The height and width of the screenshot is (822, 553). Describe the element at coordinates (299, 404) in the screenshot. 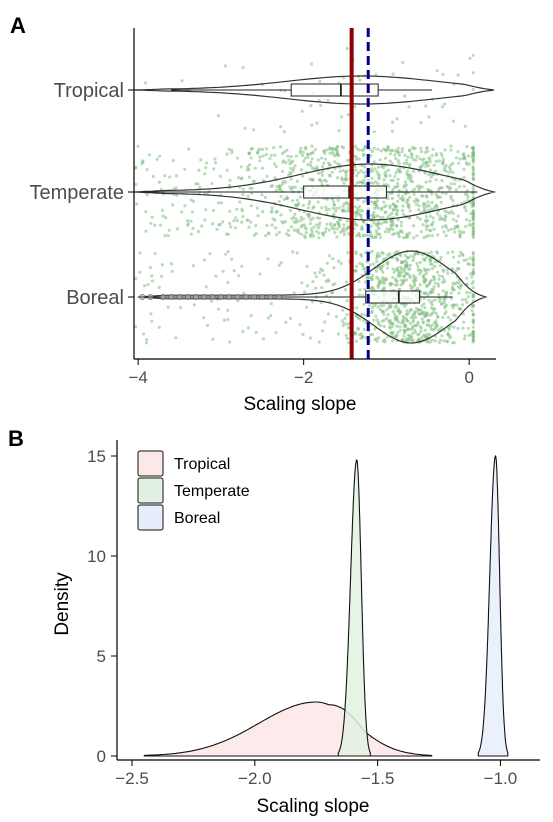

I see `x-axis-title-a: Scaling slope` at that location.